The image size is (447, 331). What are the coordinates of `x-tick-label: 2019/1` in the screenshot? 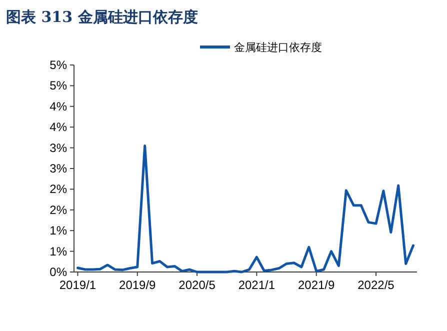 It's located at (77, 285).